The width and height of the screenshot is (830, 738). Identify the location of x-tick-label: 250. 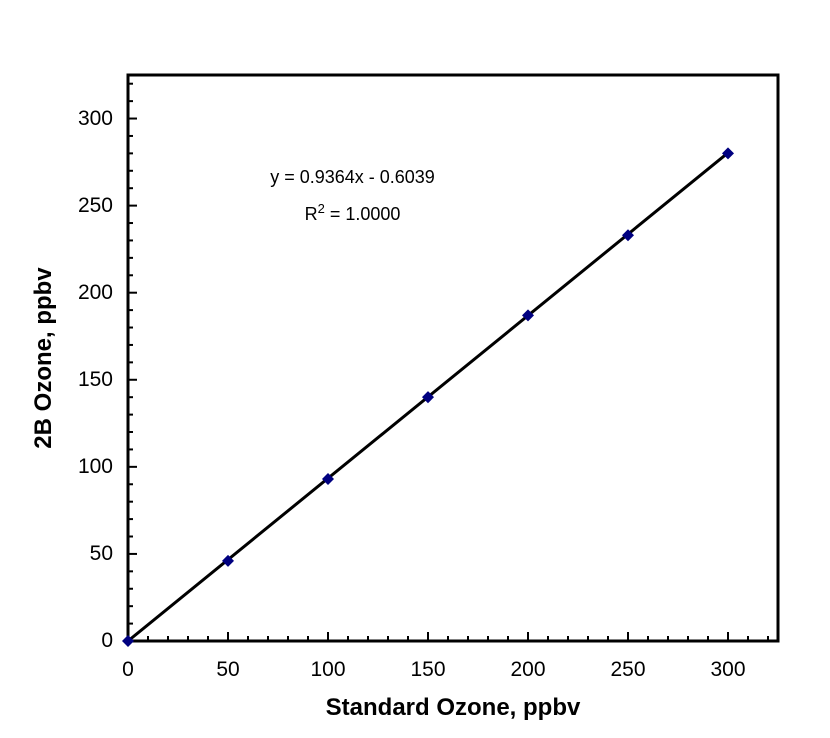
(628, 669).